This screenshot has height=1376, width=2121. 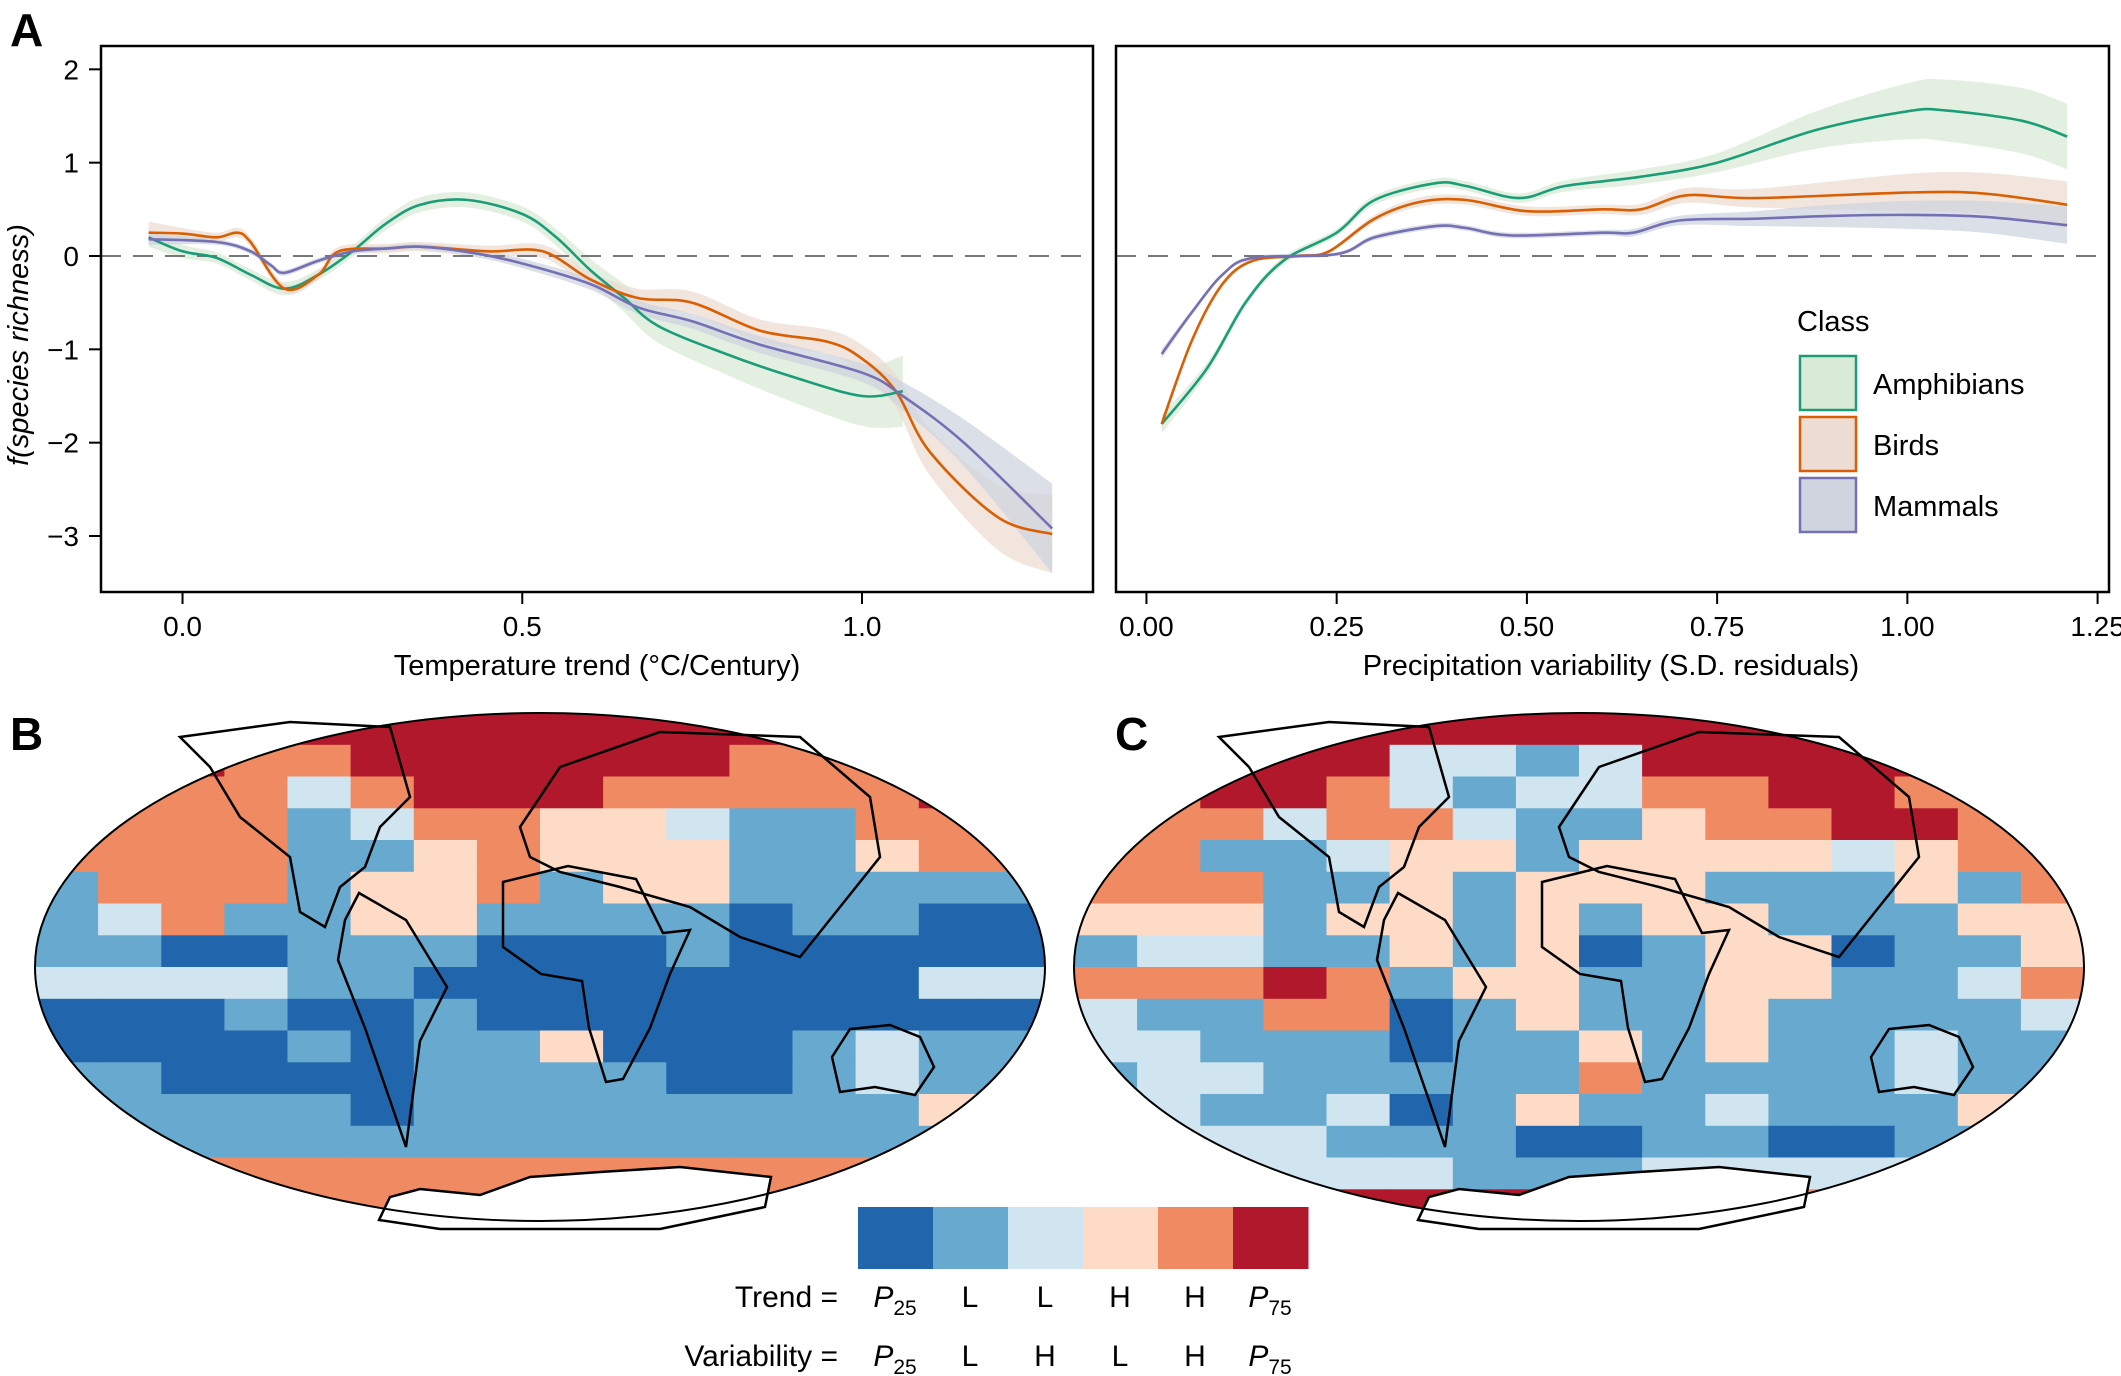 I want to click on coastlines, so click(x=556, y=975).